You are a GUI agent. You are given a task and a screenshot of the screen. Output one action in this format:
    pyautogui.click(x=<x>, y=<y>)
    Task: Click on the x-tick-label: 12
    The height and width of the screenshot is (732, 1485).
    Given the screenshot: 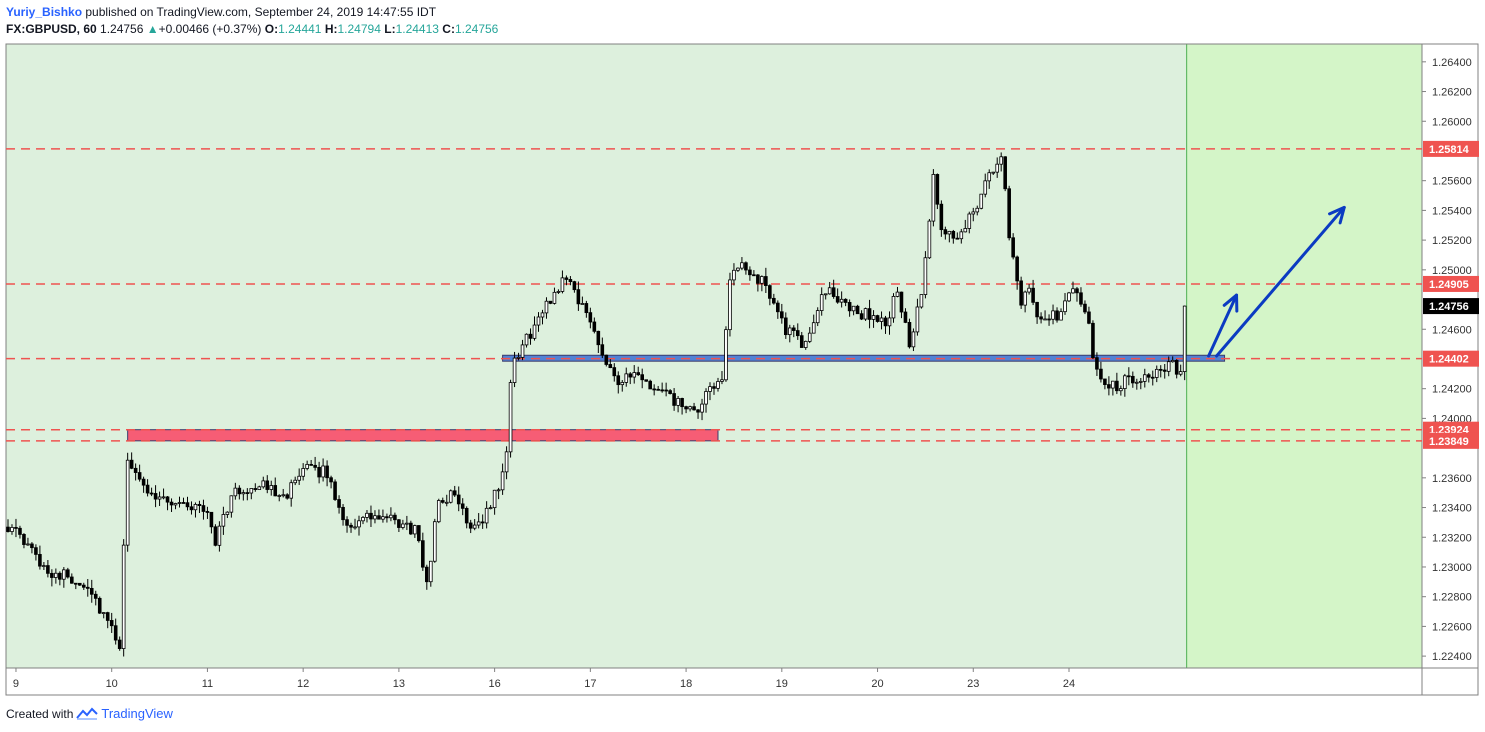 What is the action you would take?
    pyautogui.click(x=303, y=684)
    